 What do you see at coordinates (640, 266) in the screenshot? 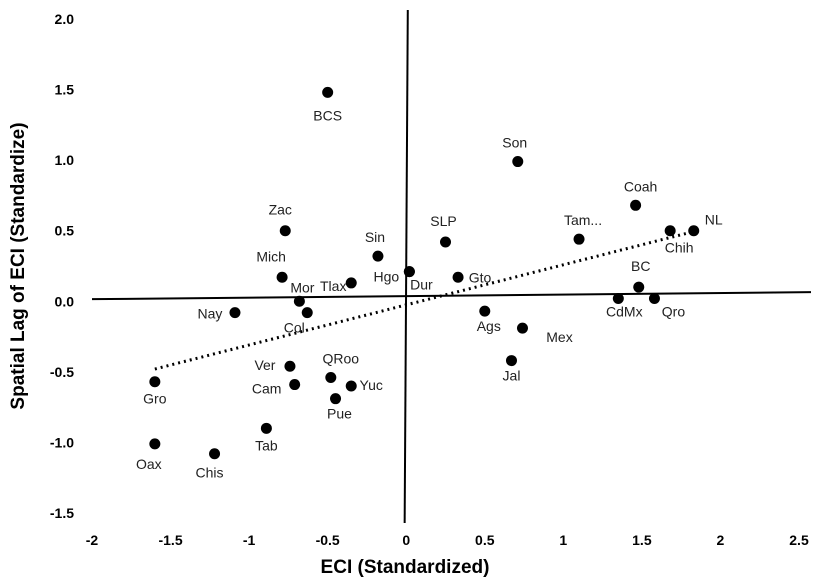
I see `point-label: BC` at bounding box center [640, 266].